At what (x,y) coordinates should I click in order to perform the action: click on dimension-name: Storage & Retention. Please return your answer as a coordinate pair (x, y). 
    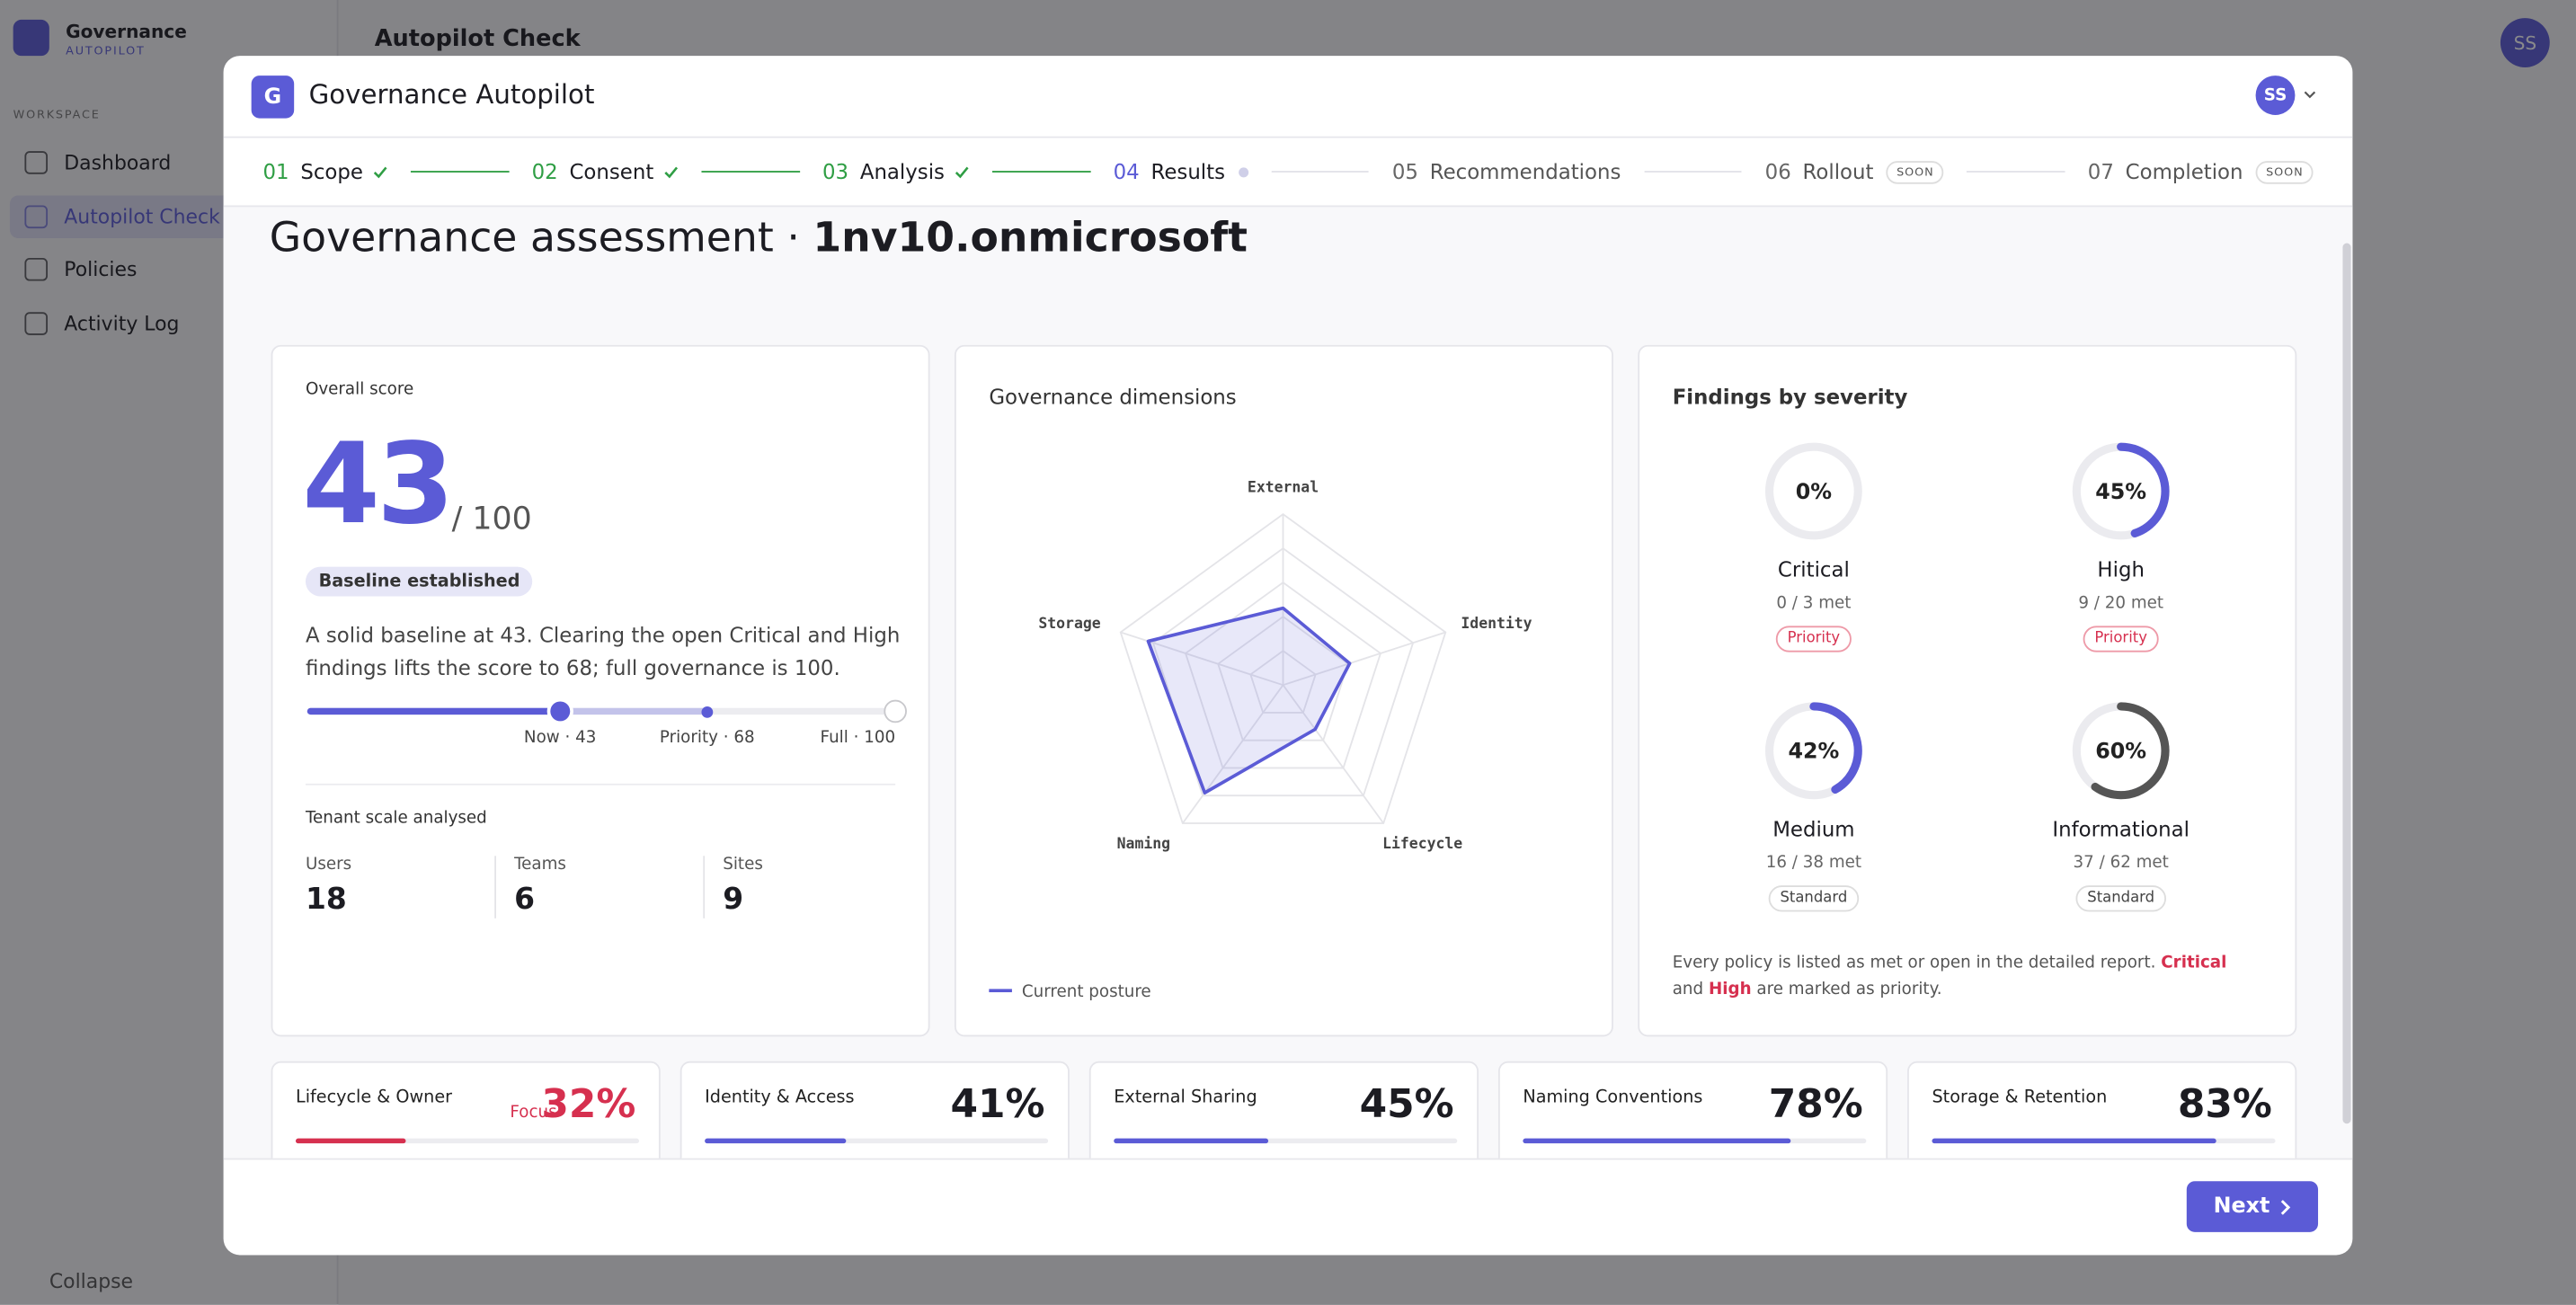
    Looking at the image, I should click on (2020, 1097).